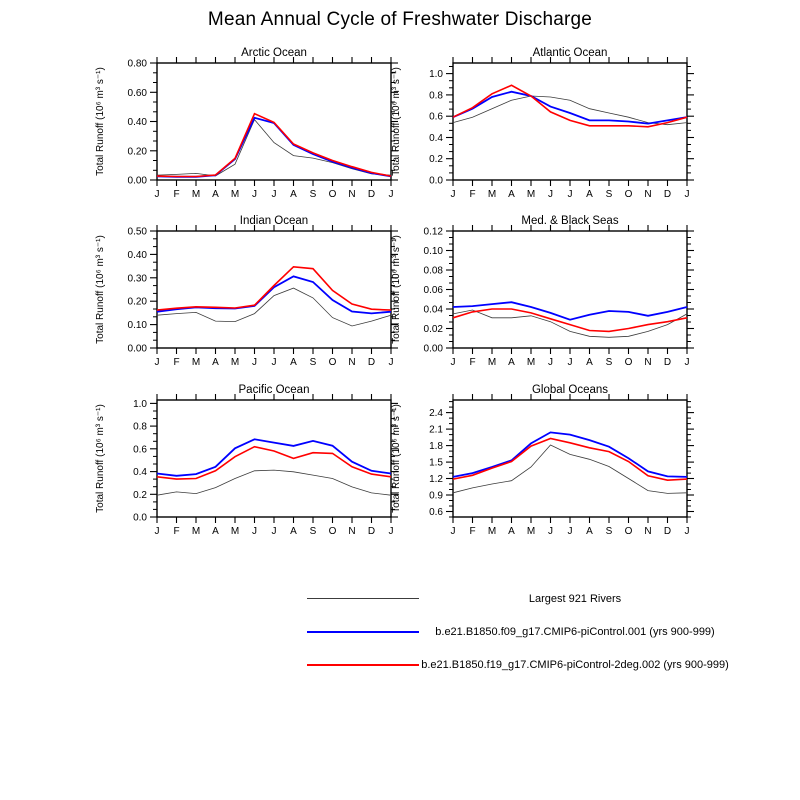 This screenshot has width=800, height=800. Describe the element at coordinates (138, 278) in the screenshot. I see `svg-text: 0.30` at that location.